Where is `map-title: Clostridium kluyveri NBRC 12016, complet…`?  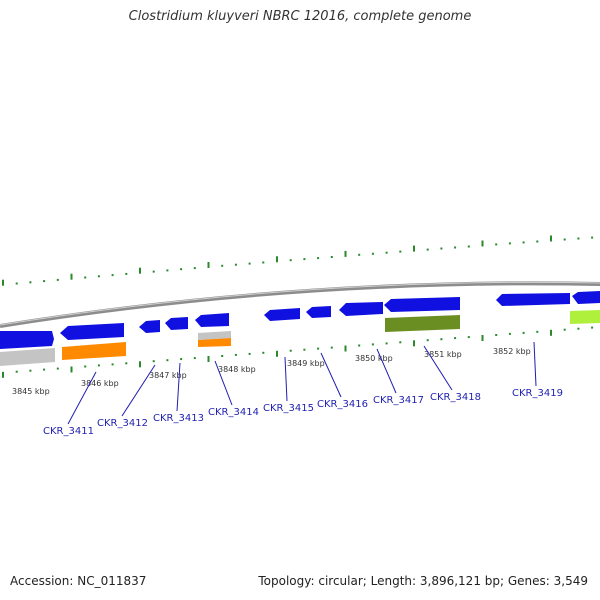
map-title: Clostridium kluyveri NBRC 12016, complet… is located at coordinates (300, 16).